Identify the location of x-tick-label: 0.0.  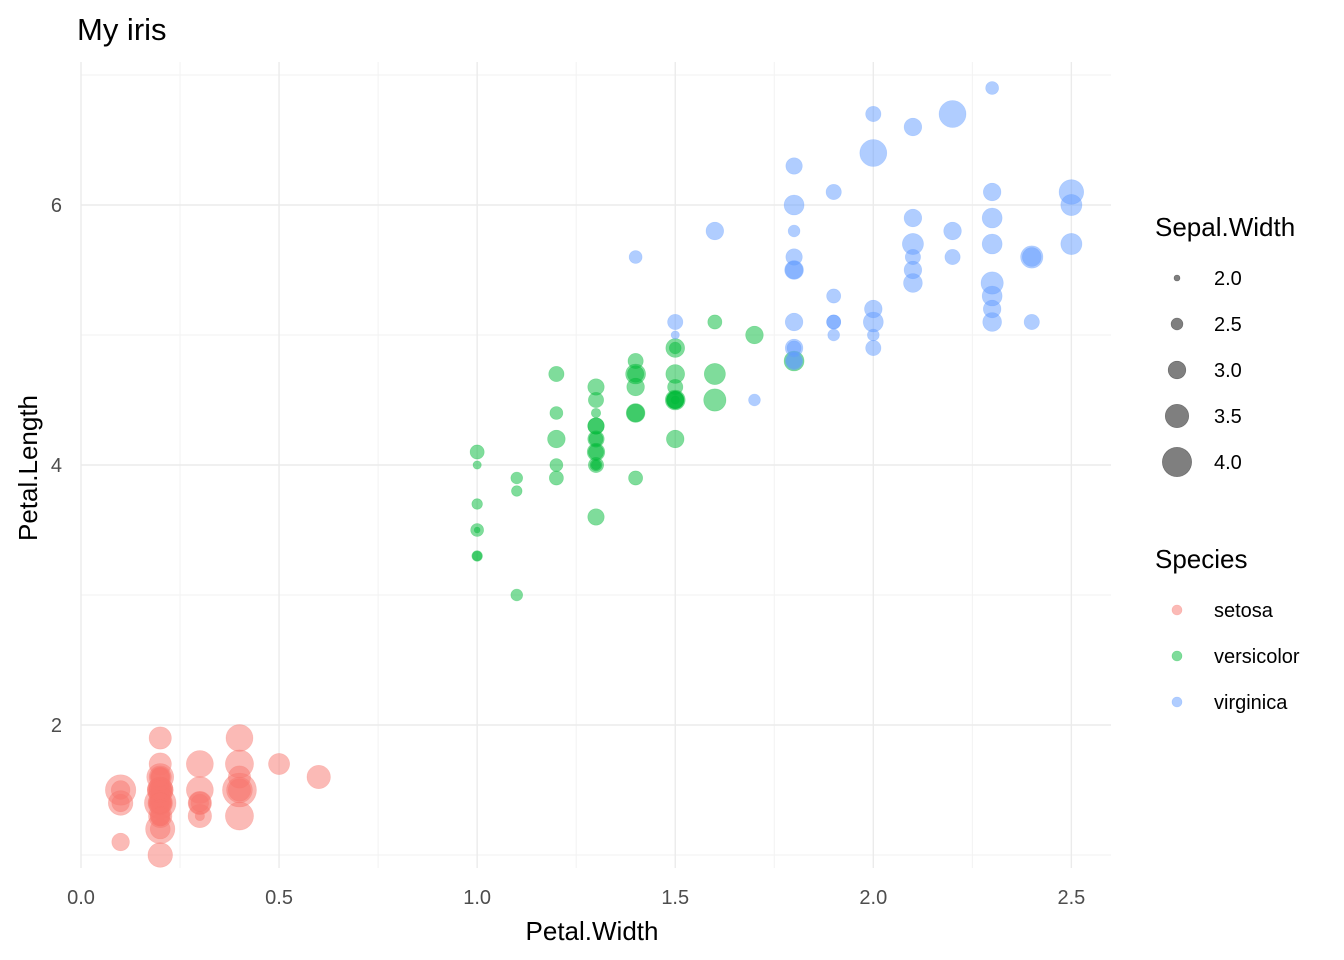
(81, 898).